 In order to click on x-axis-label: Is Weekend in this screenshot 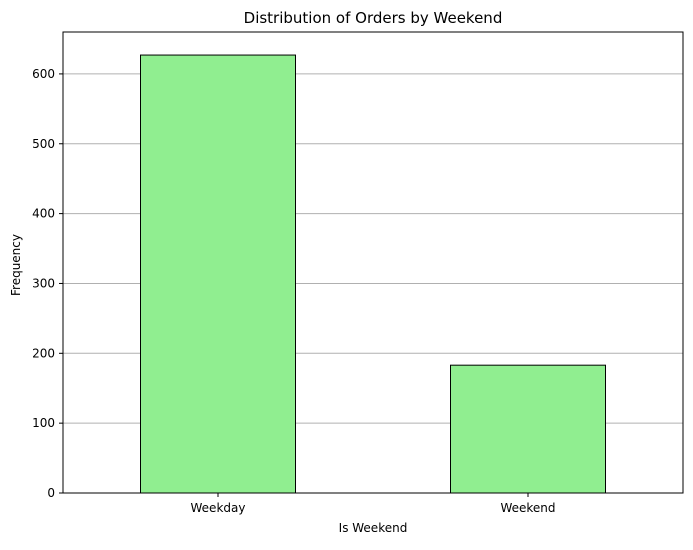, I will do `click(373, 528)`.